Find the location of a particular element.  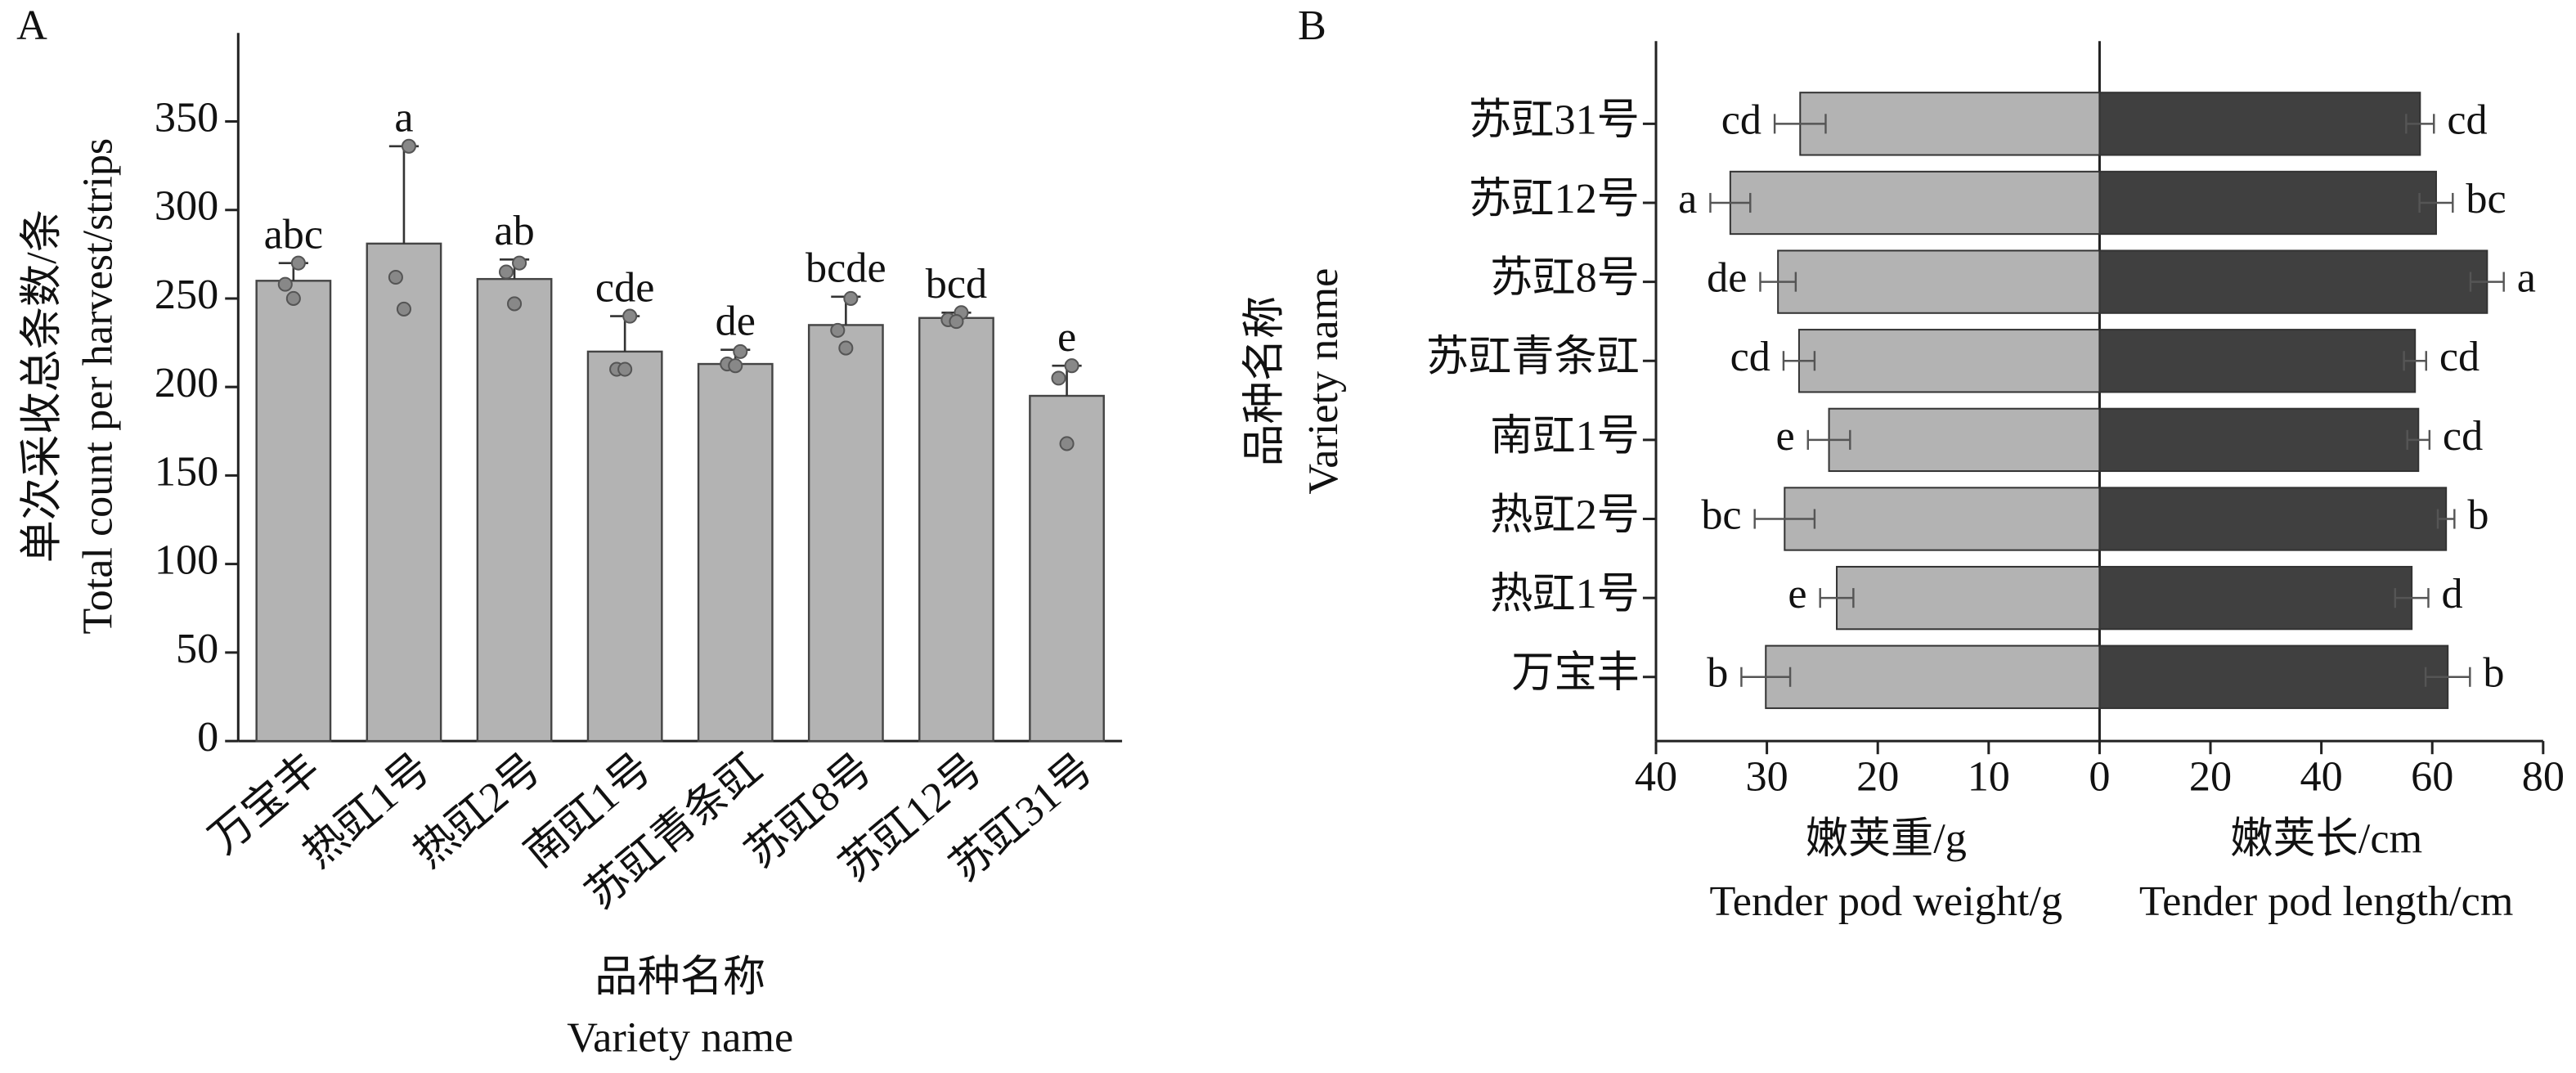

x-tick-label: 热豇1号 is located at coordinates (366, 810).